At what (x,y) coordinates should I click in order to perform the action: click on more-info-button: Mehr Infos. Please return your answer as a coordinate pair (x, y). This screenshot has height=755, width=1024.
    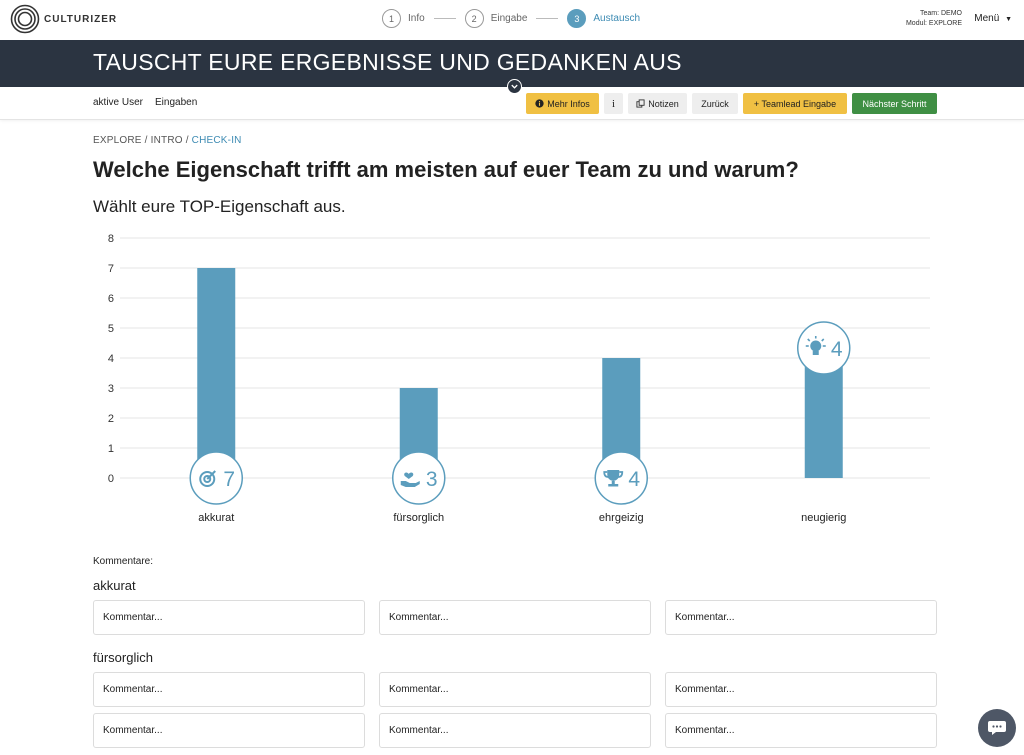
    Looking at the image, I should click on (562, 103).